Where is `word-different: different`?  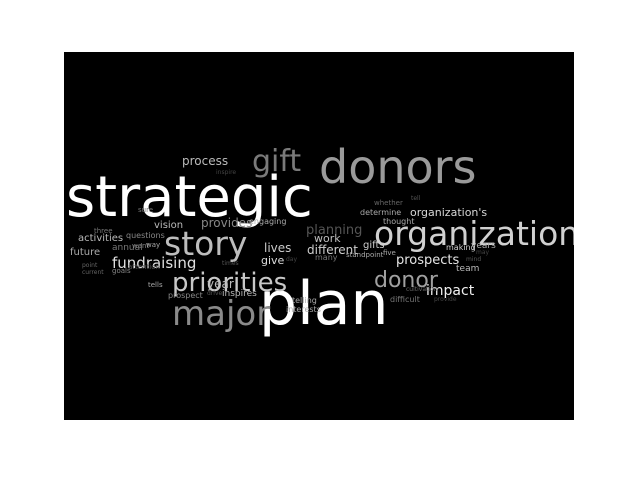 word-different: different is located at coordinates (332, 250).